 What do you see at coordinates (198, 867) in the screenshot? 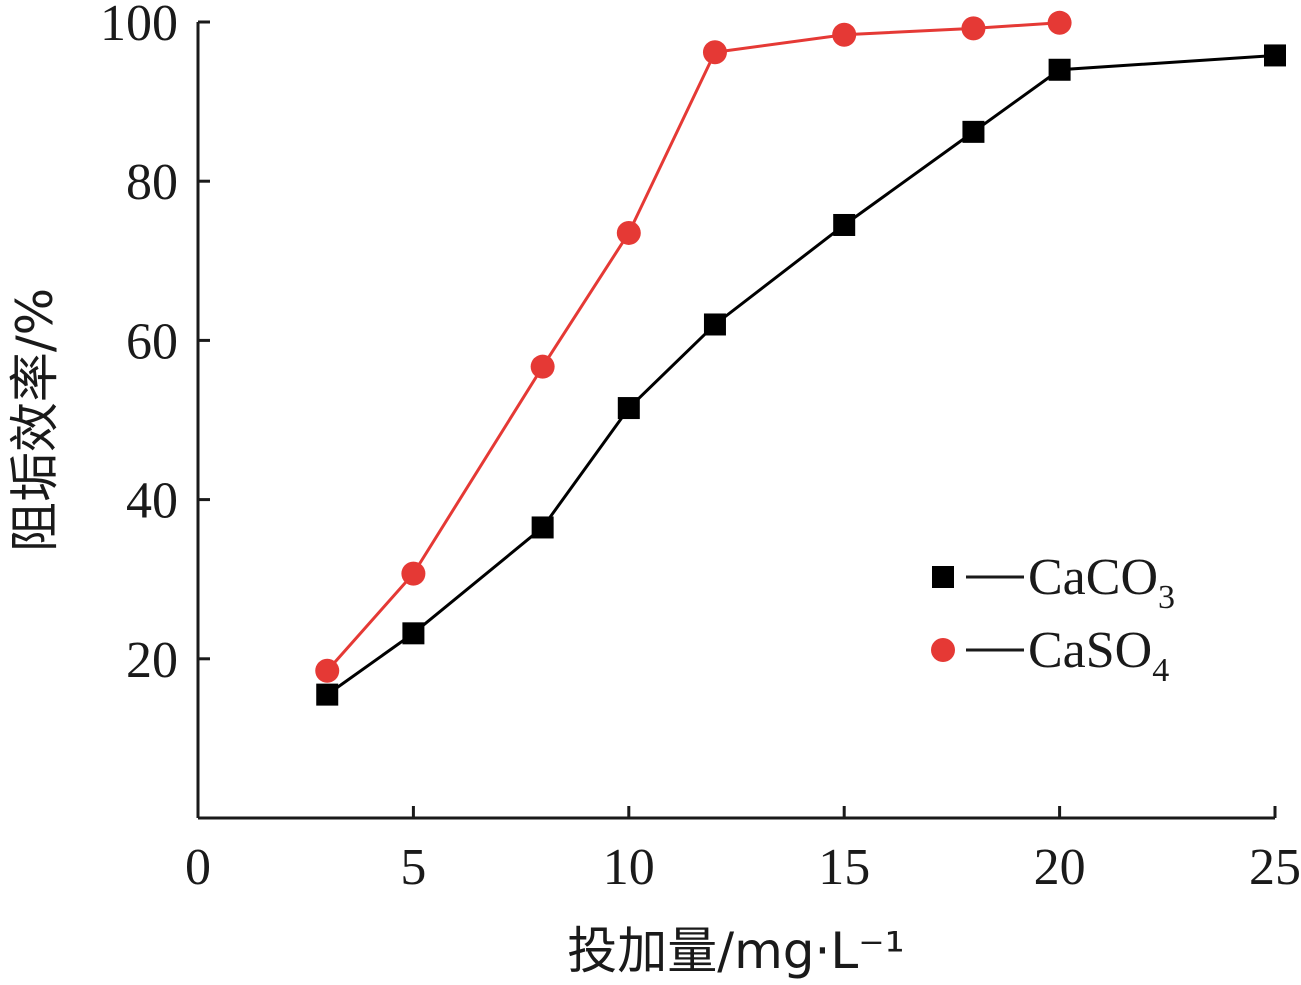
I see `x-tick-label: 0` at bounding box center [198, 867].